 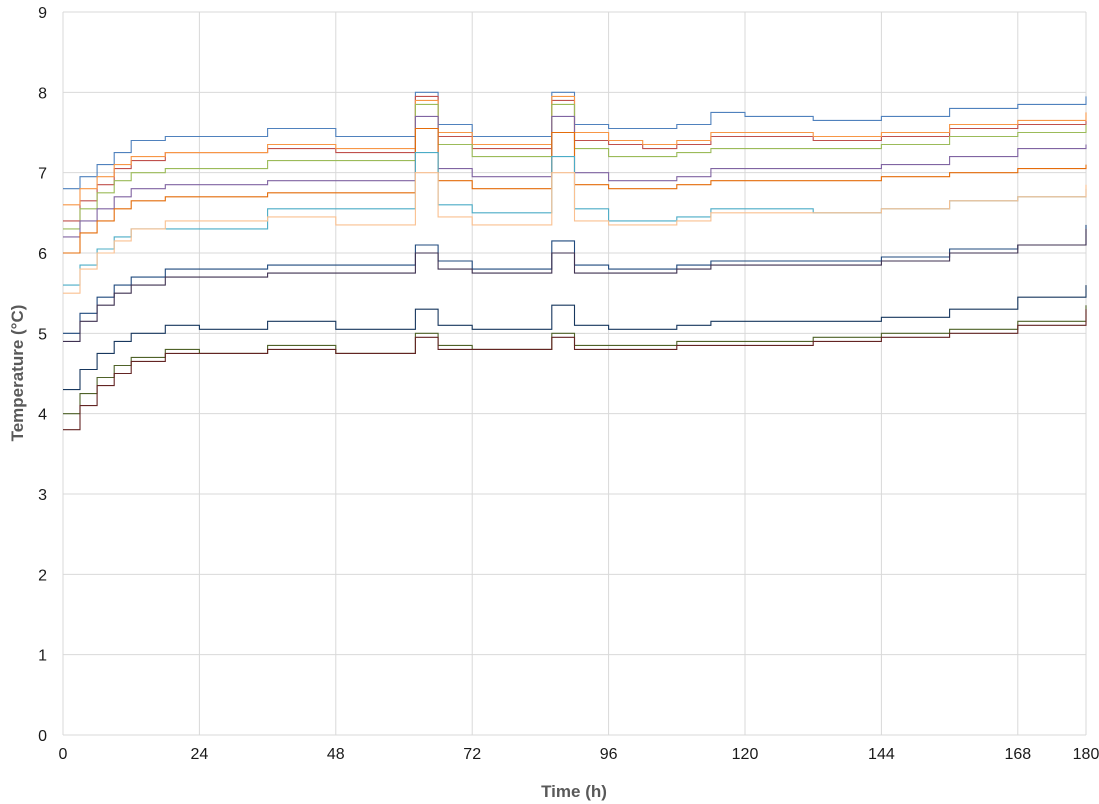 What do you see at coordinates (17, 373) in the screenshot?
I see `y-axis-title: Temperature (°C)` at bounding box center [17, 373].